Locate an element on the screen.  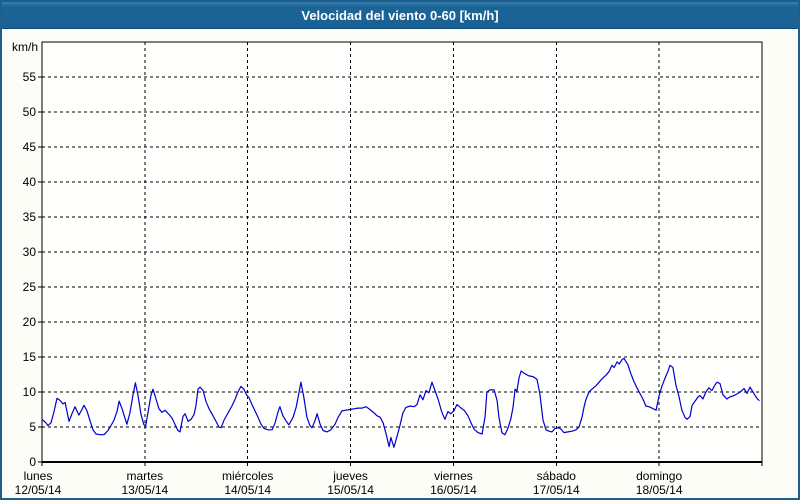
y-tick-label: 35 is located at coordinates (29, 217).